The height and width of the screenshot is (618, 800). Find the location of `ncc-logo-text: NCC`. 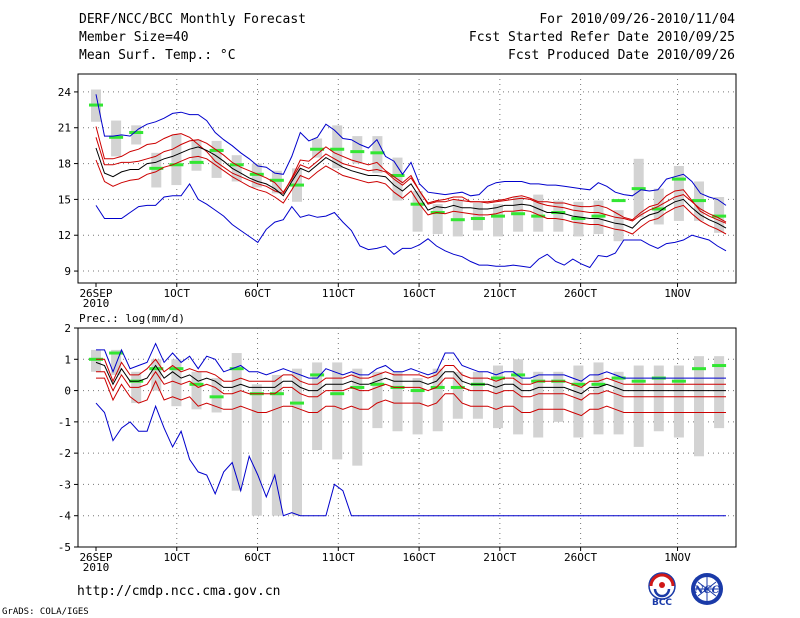

ncc-logo-text: NCC is located at coordinates (706, 590).